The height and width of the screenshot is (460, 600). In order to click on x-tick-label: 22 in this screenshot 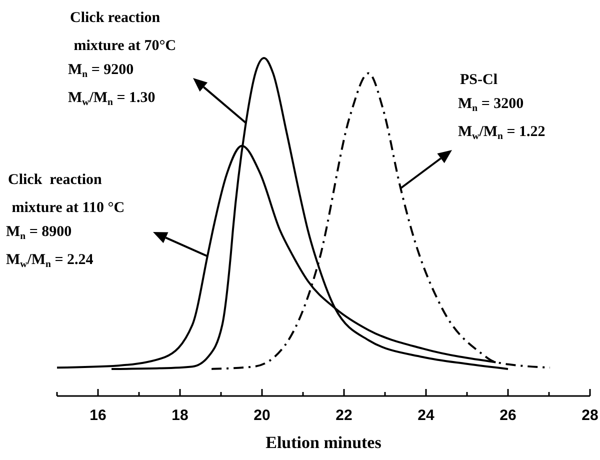, I will do `click(344, 415)`.